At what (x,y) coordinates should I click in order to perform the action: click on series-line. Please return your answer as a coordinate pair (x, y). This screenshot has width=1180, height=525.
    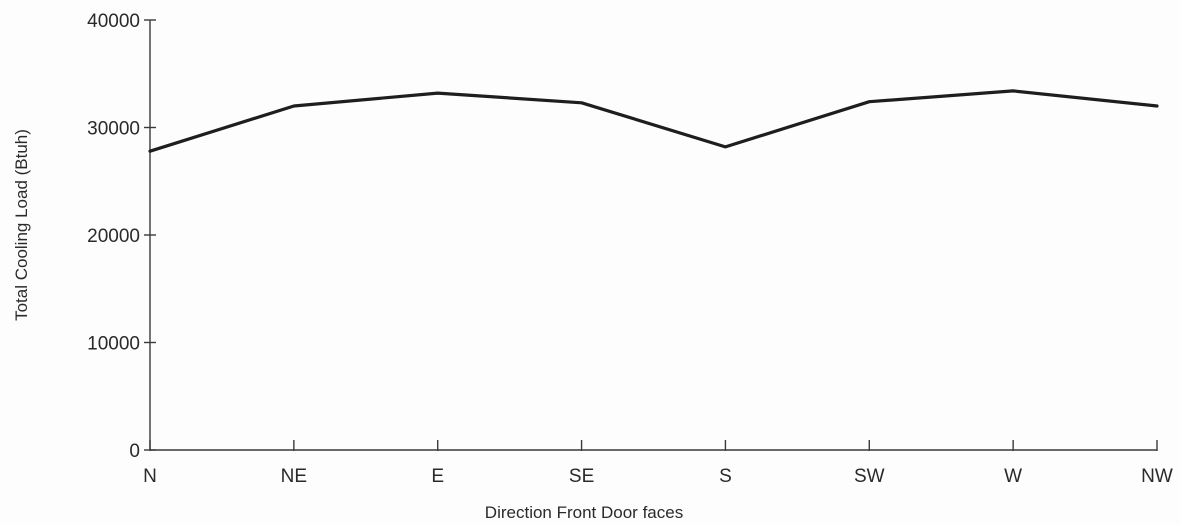
    Looking at the image, I should click on (653, 121).